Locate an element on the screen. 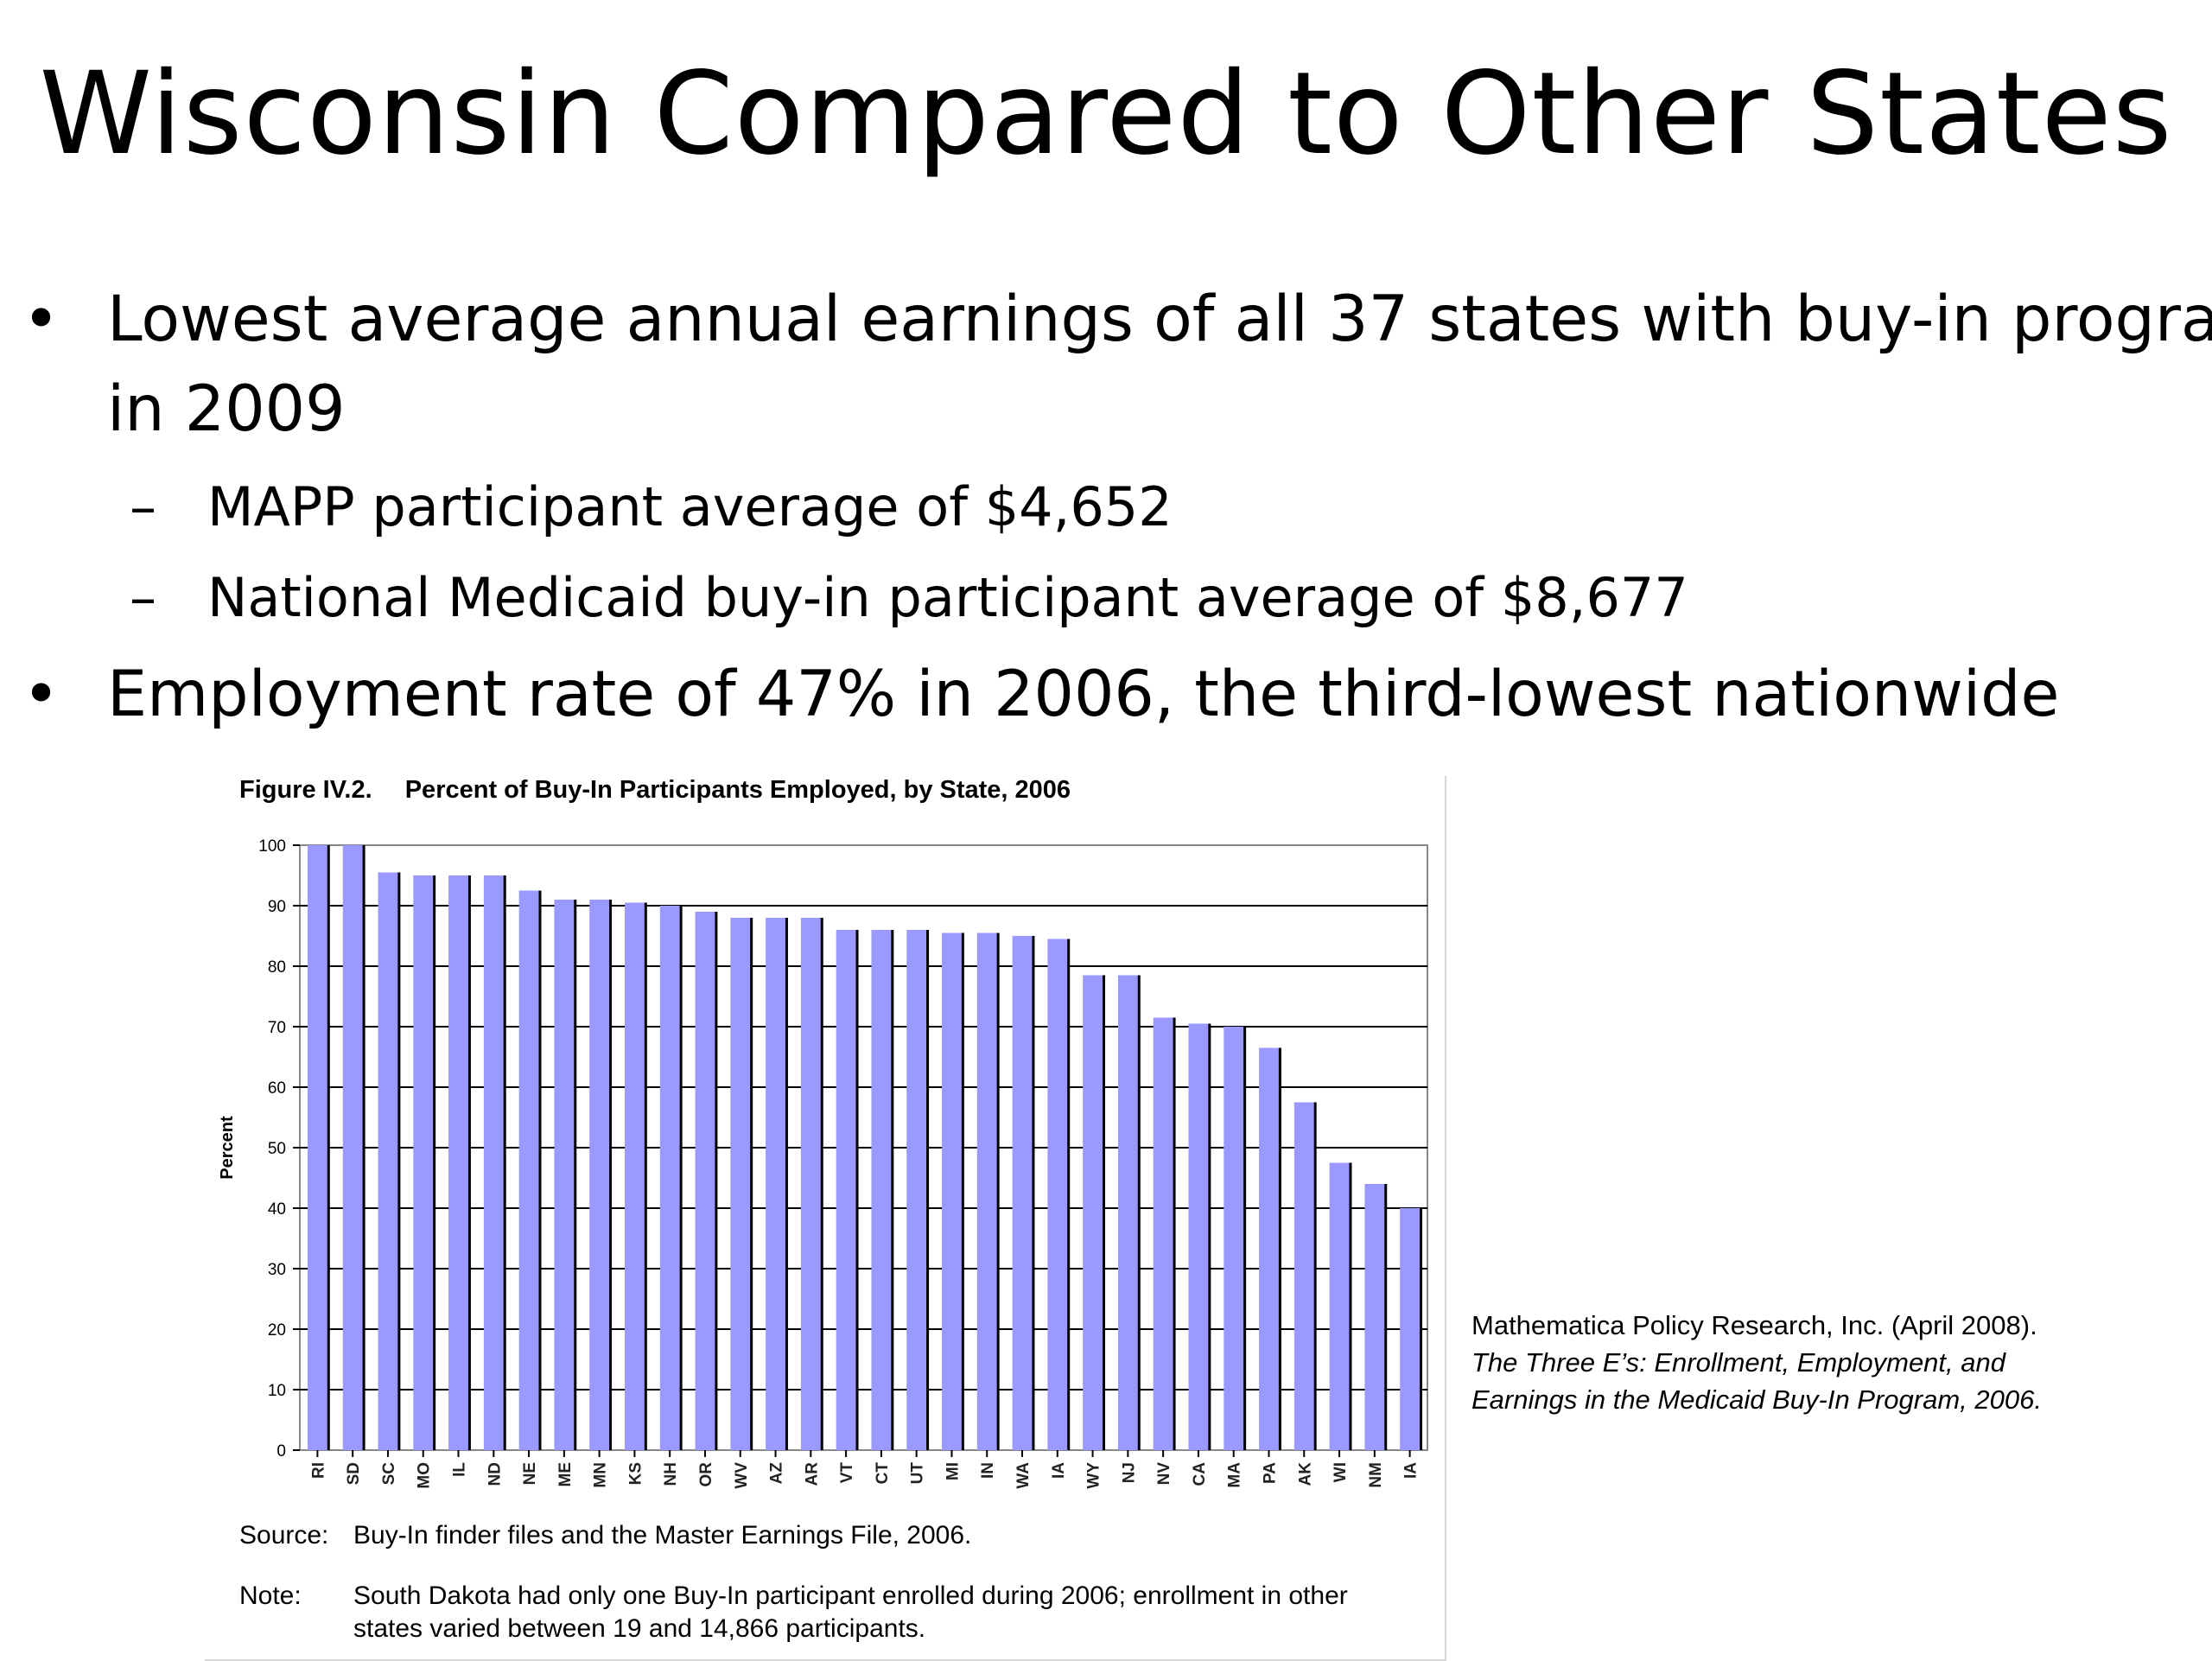 This screenshot has height=1661, width=2212. x-tick-label: RI is located at coordinates (318, 1470).